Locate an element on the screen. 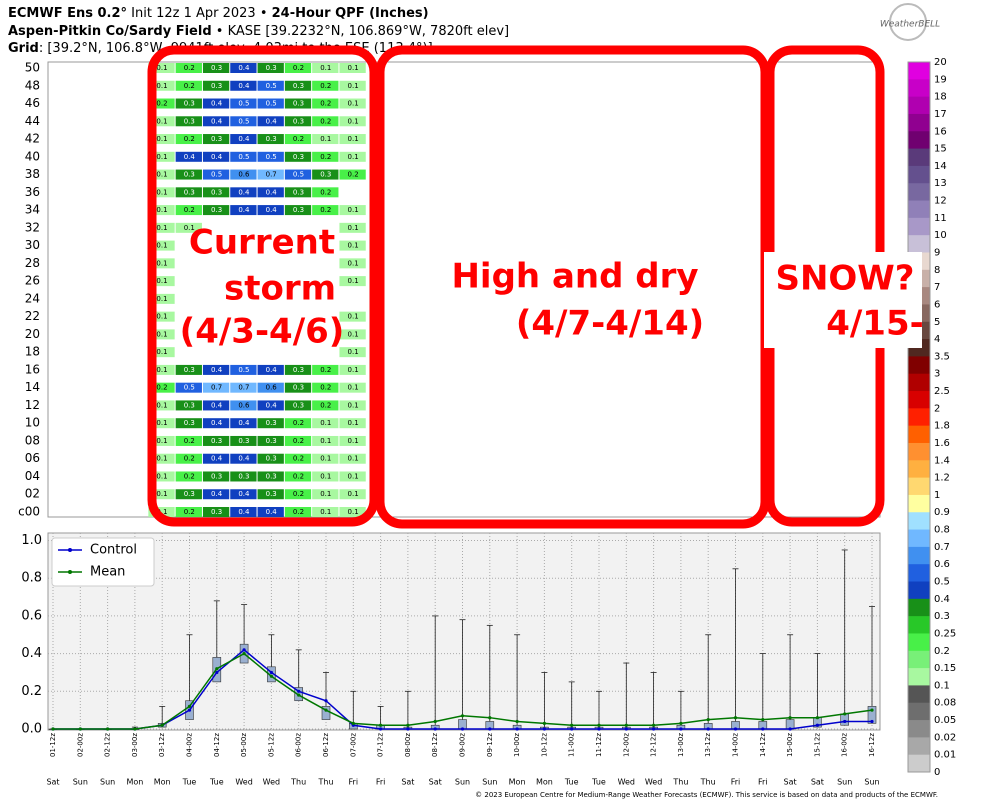 This screenshot has width=984, height=808. x-tick-label: 04-00z is located at coordinates (190, 745).